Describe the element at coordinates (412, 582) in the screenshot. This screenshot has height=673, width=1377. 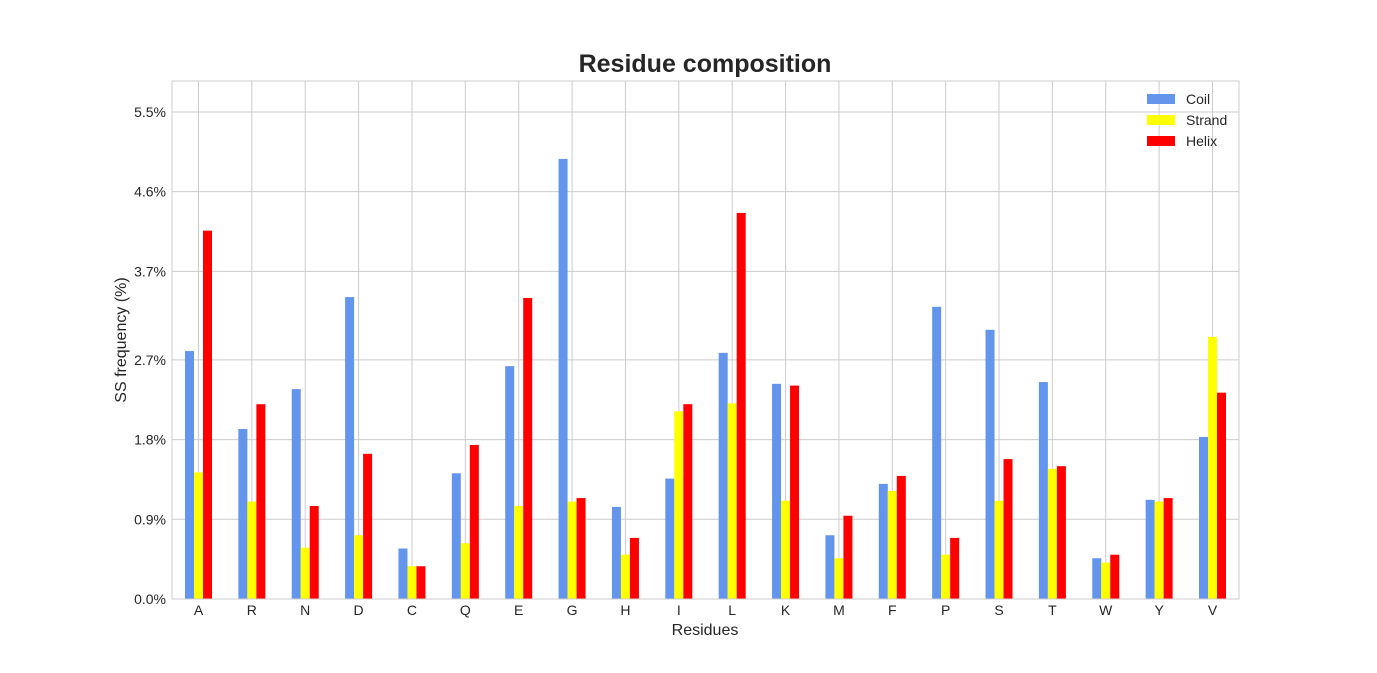
I see `bar-strand-c` at that location.